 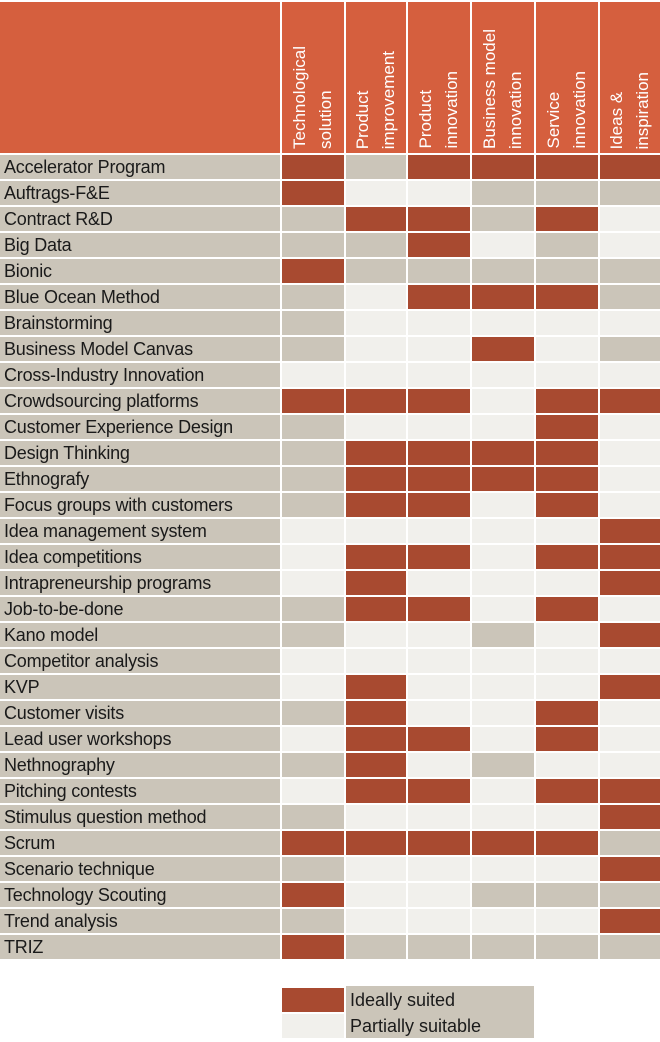 I want to click on legend-label-partial: Partially suitable, so click(x=416, y=1026).